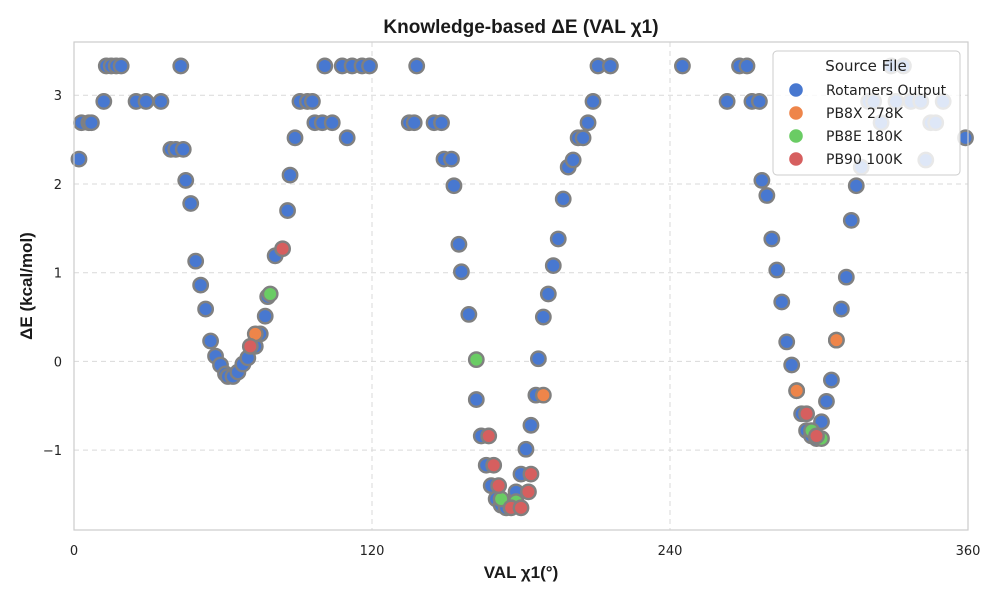 The width and height of the screenshot is (1000, 600). What do you see at coordinates (670, 551) in the screenshot?
I see `x-tick-label: 240` at bounding box center [670, 551].